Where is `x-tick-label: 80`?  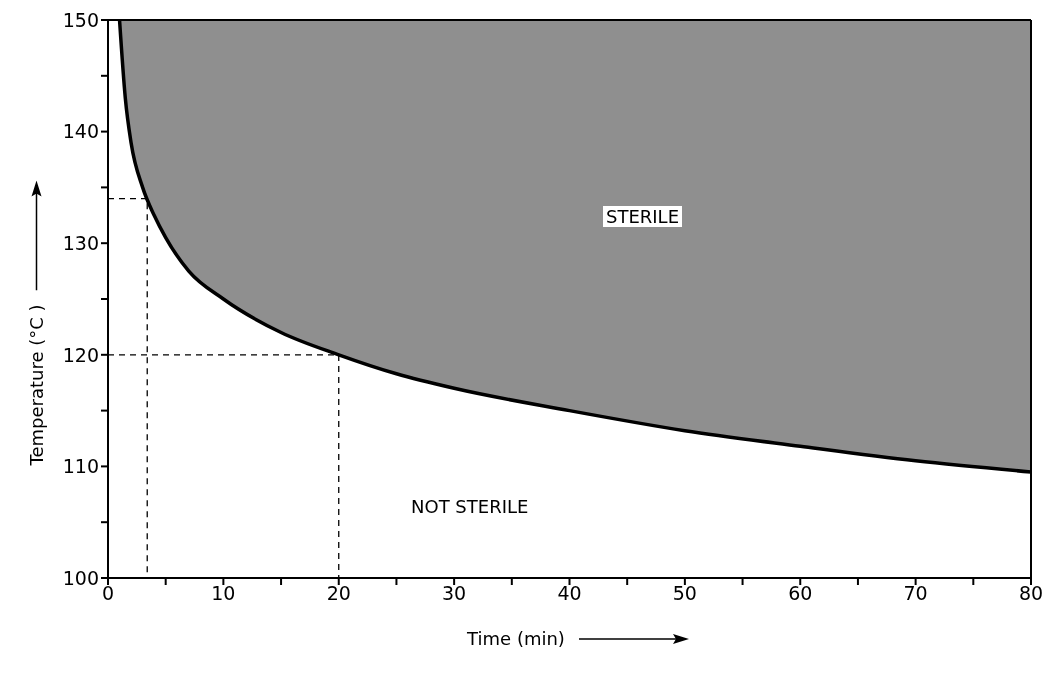
x-tick-label: 80 is located at coordinates (1031, 593).